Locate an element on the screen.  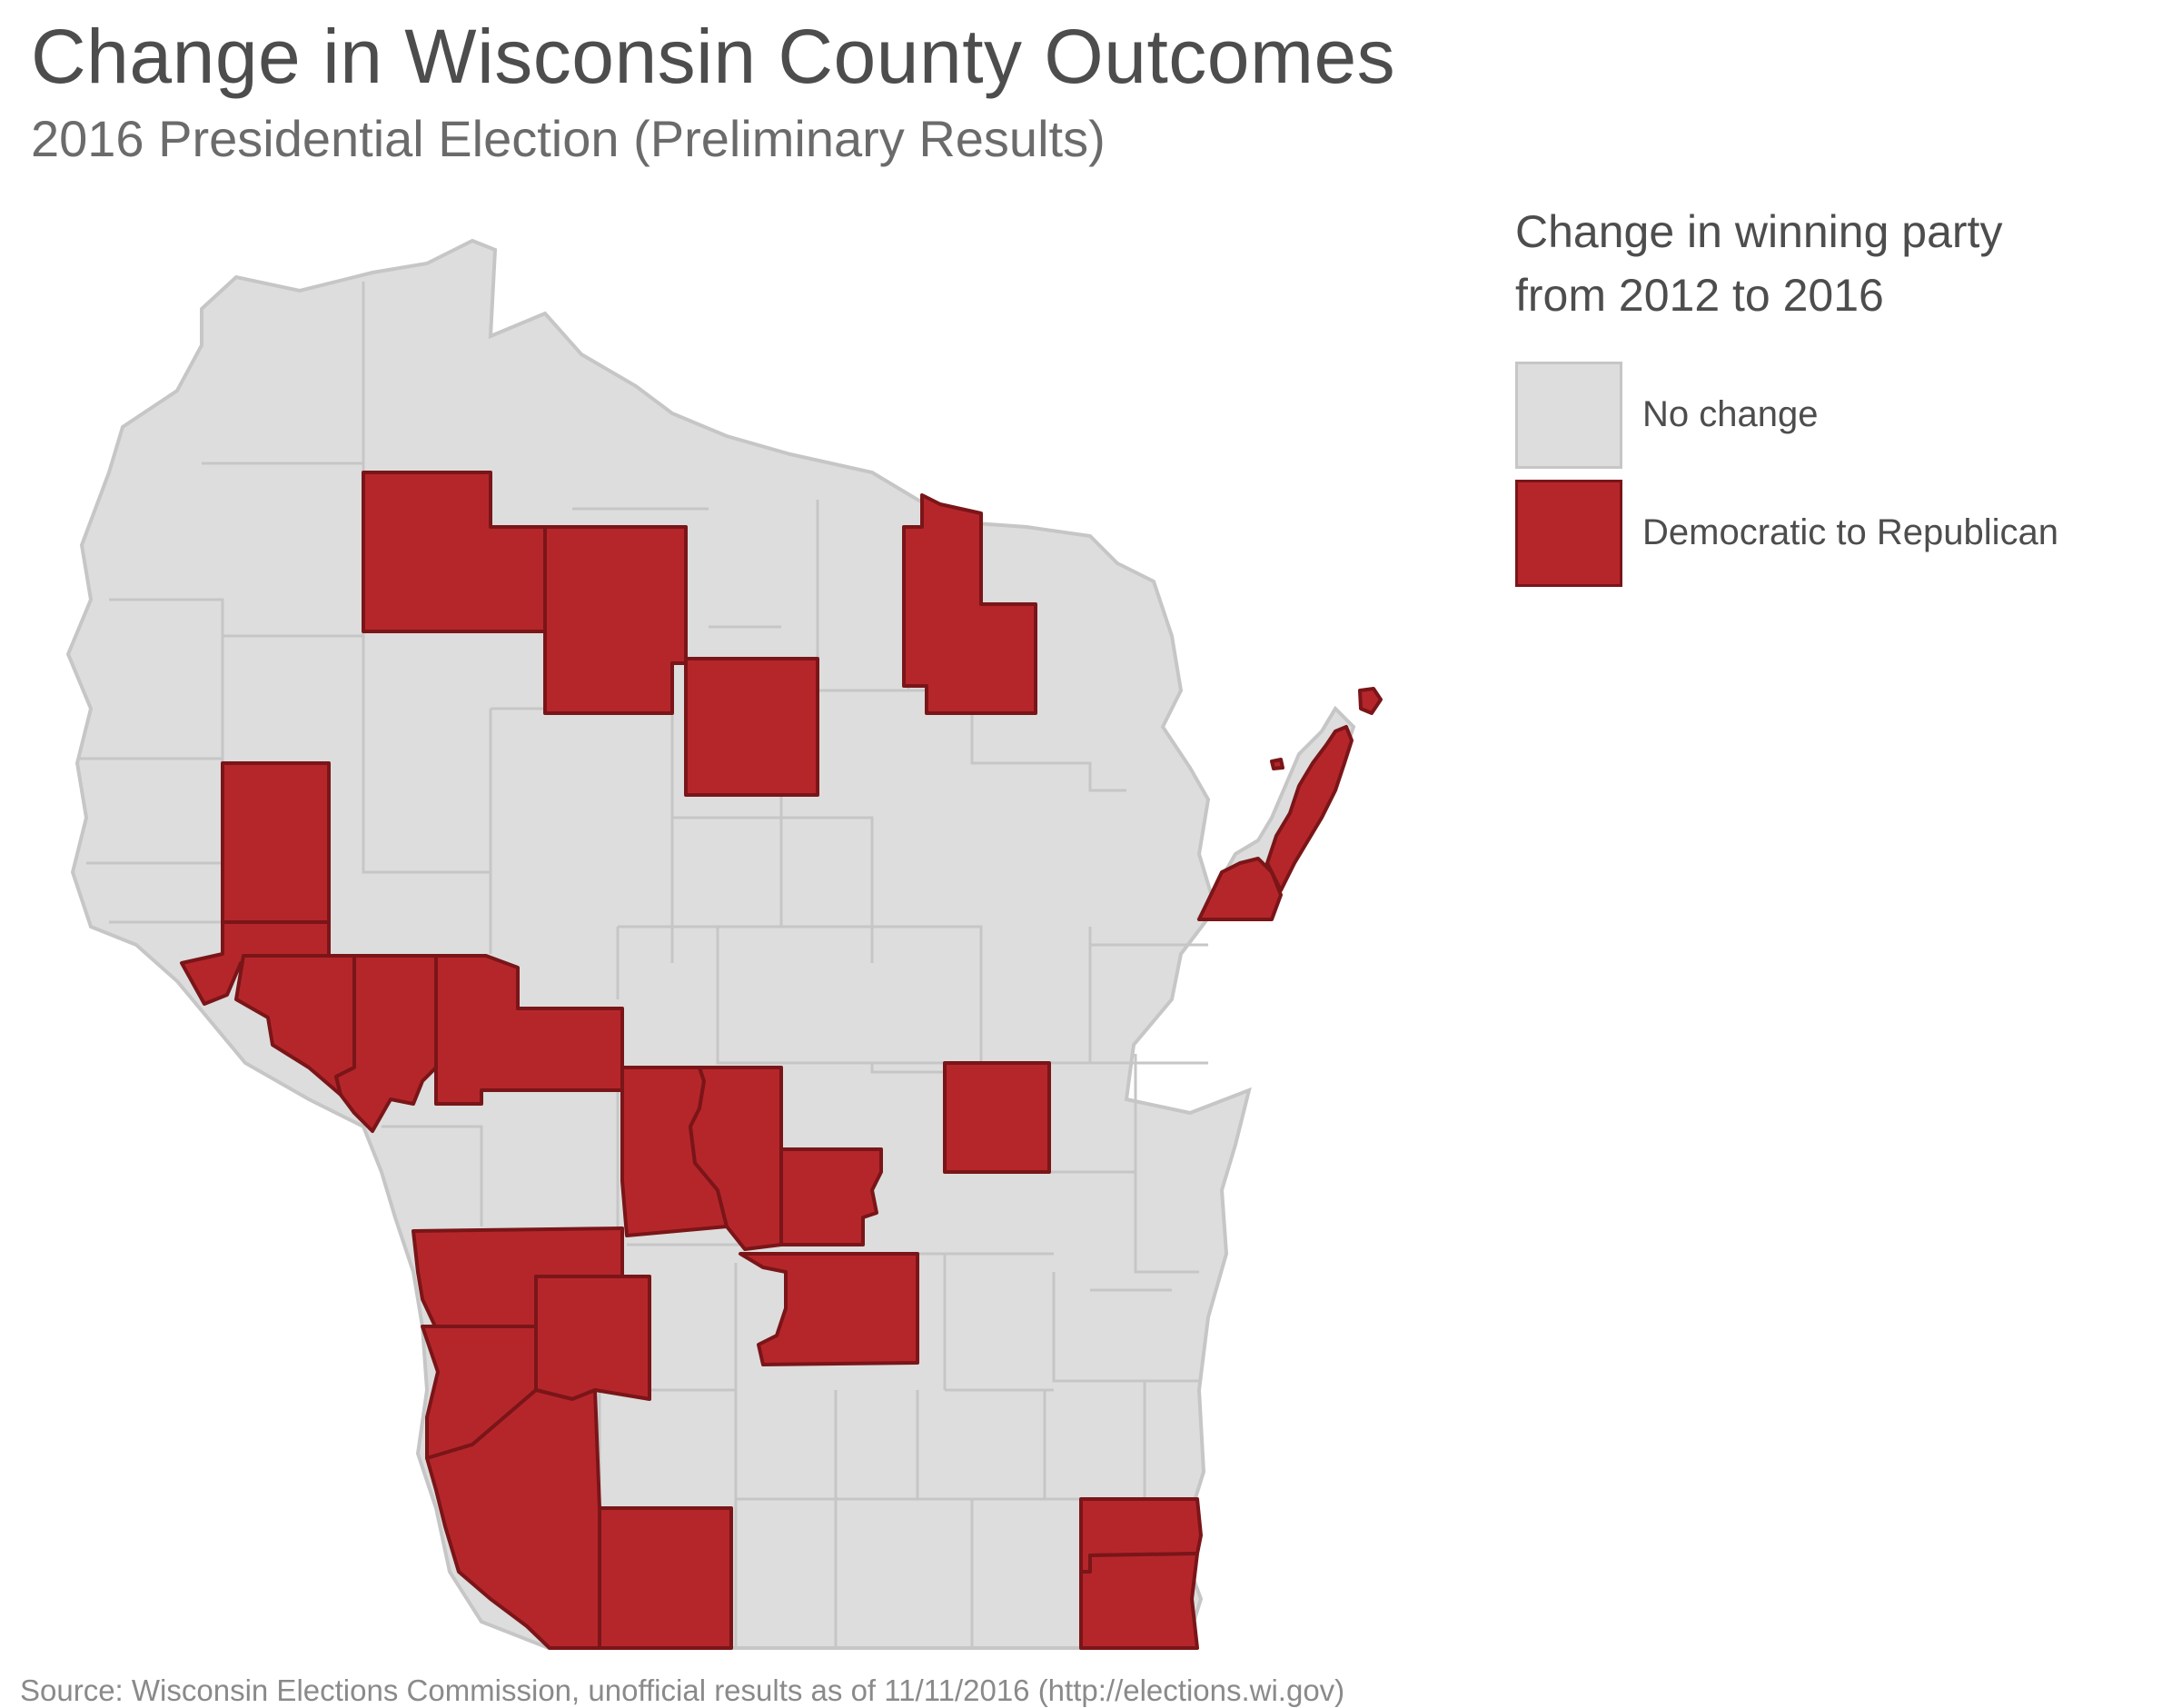
county-flip-door is located at coordinates (1309, 808).